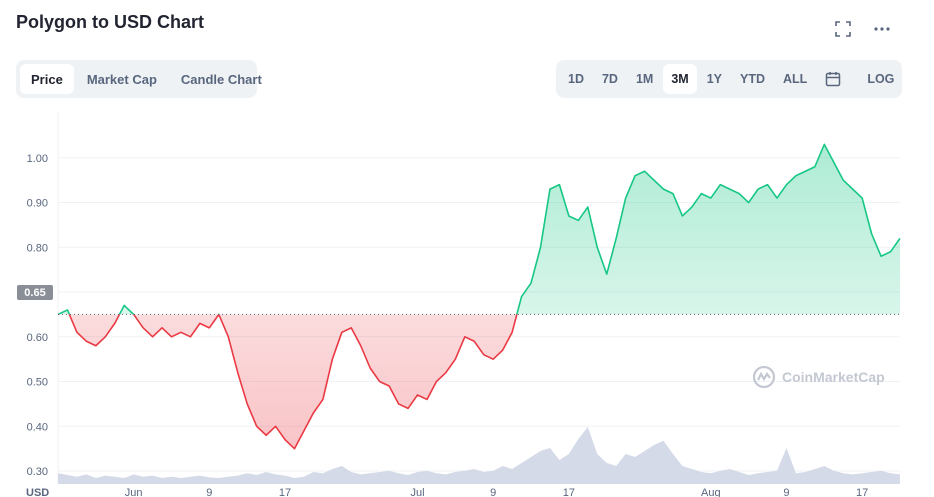 This screenshot has height=497, width=934. I want to click on x-tick-label: Jun, so click(134, 492).